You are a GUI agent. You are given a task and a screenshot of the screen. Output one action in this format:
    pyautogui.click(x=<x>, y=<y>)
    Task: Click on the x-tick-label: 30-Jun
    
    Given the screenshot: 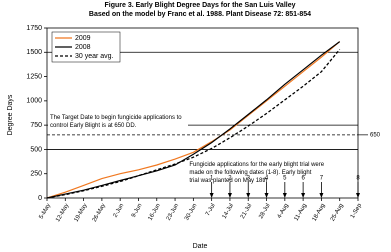 What is the action you would take?
    pyautogui.click(x=191, y=212)
    